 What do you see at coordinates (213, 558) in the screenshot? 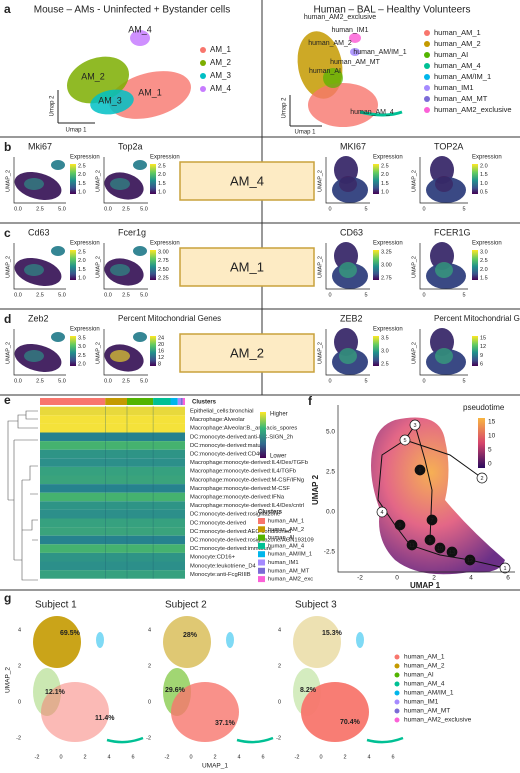
I see `row-label: Monocyte:CD16+` at bounding box center [213, 558].